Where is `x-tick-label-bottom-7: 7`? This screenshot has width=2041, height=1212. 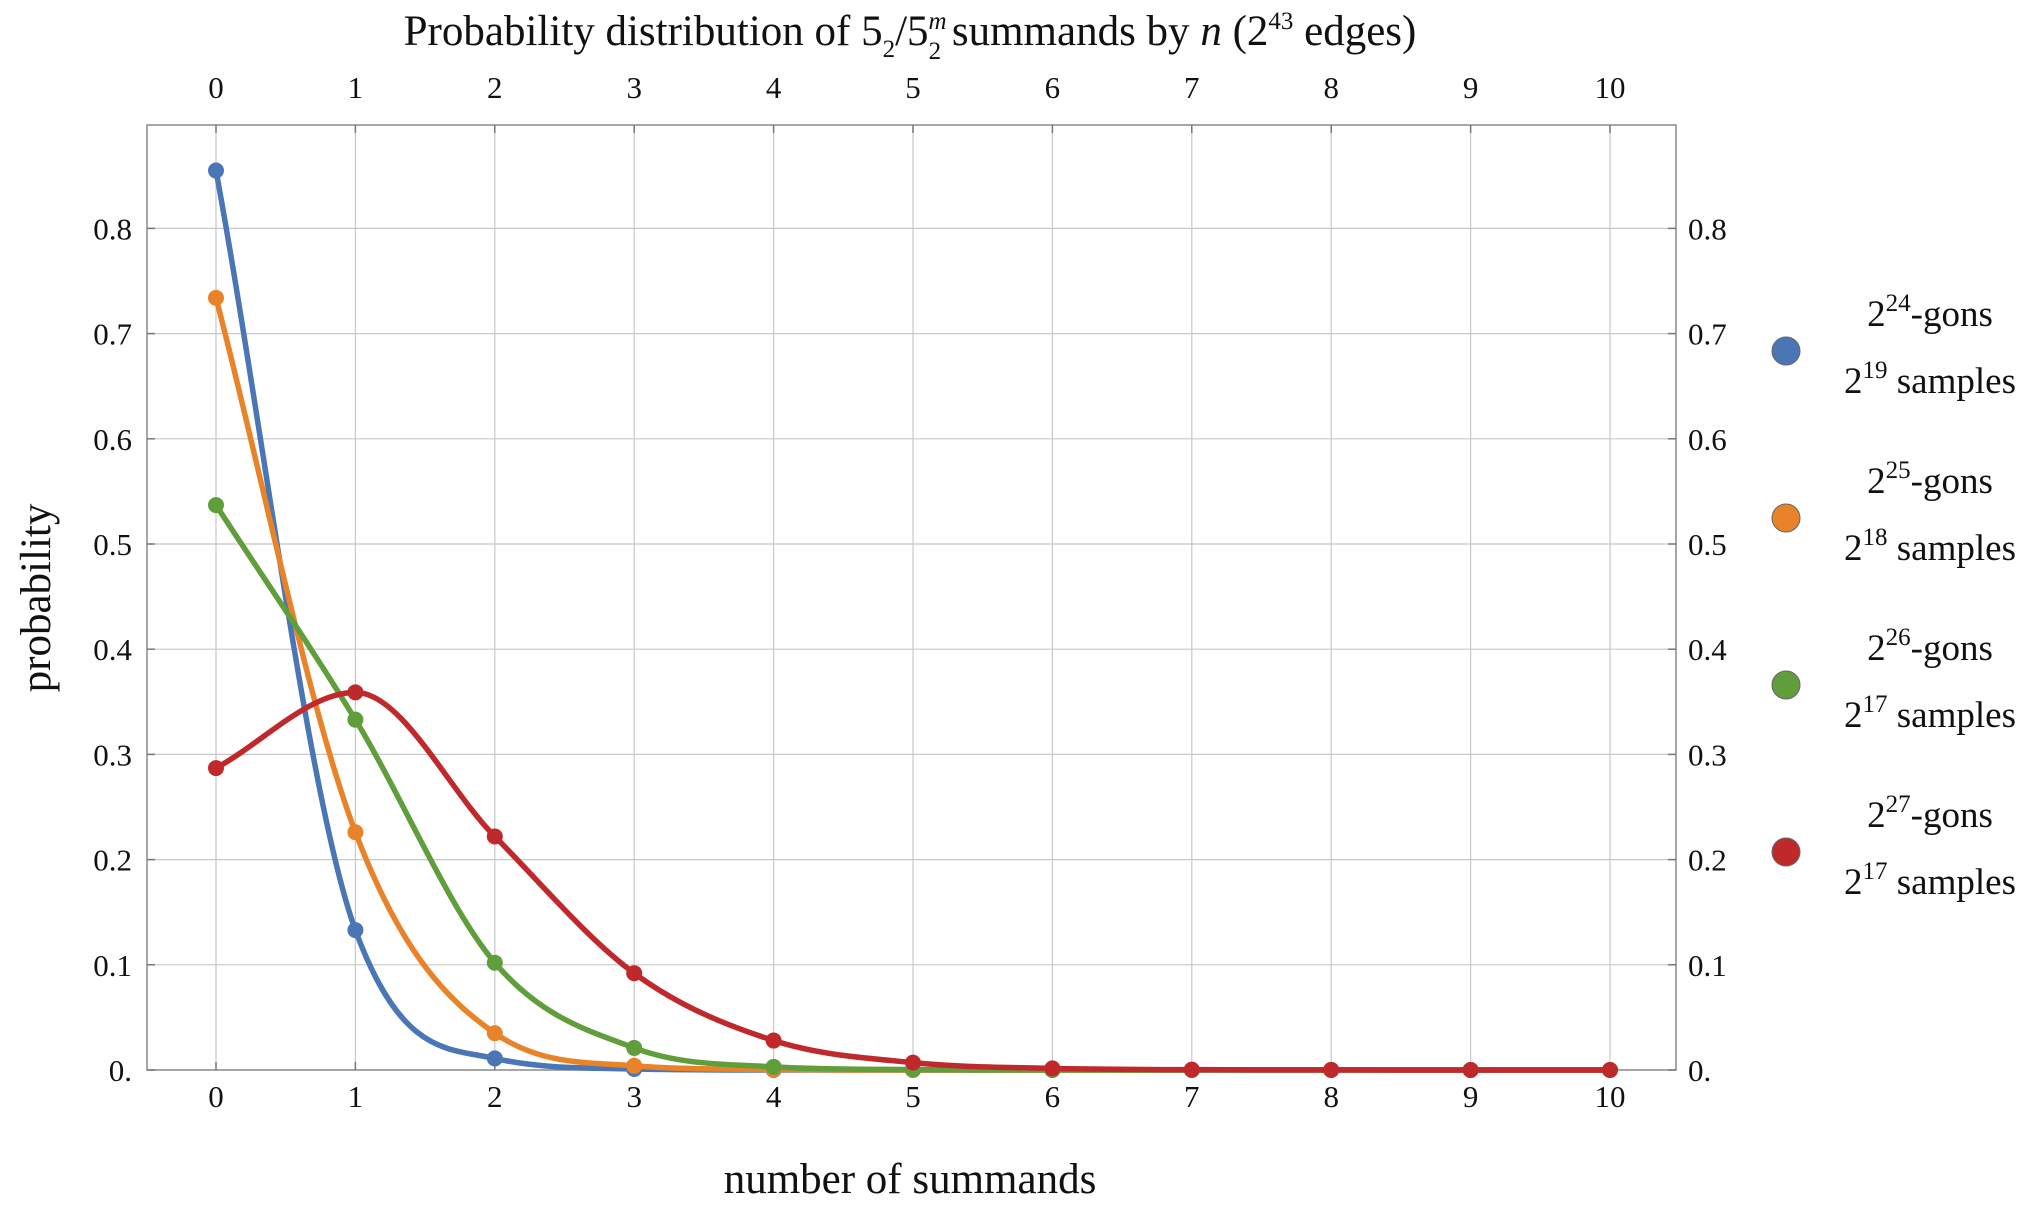
x-tick-label-bottom-7: 7 is located at coordinates (1192, 1096).